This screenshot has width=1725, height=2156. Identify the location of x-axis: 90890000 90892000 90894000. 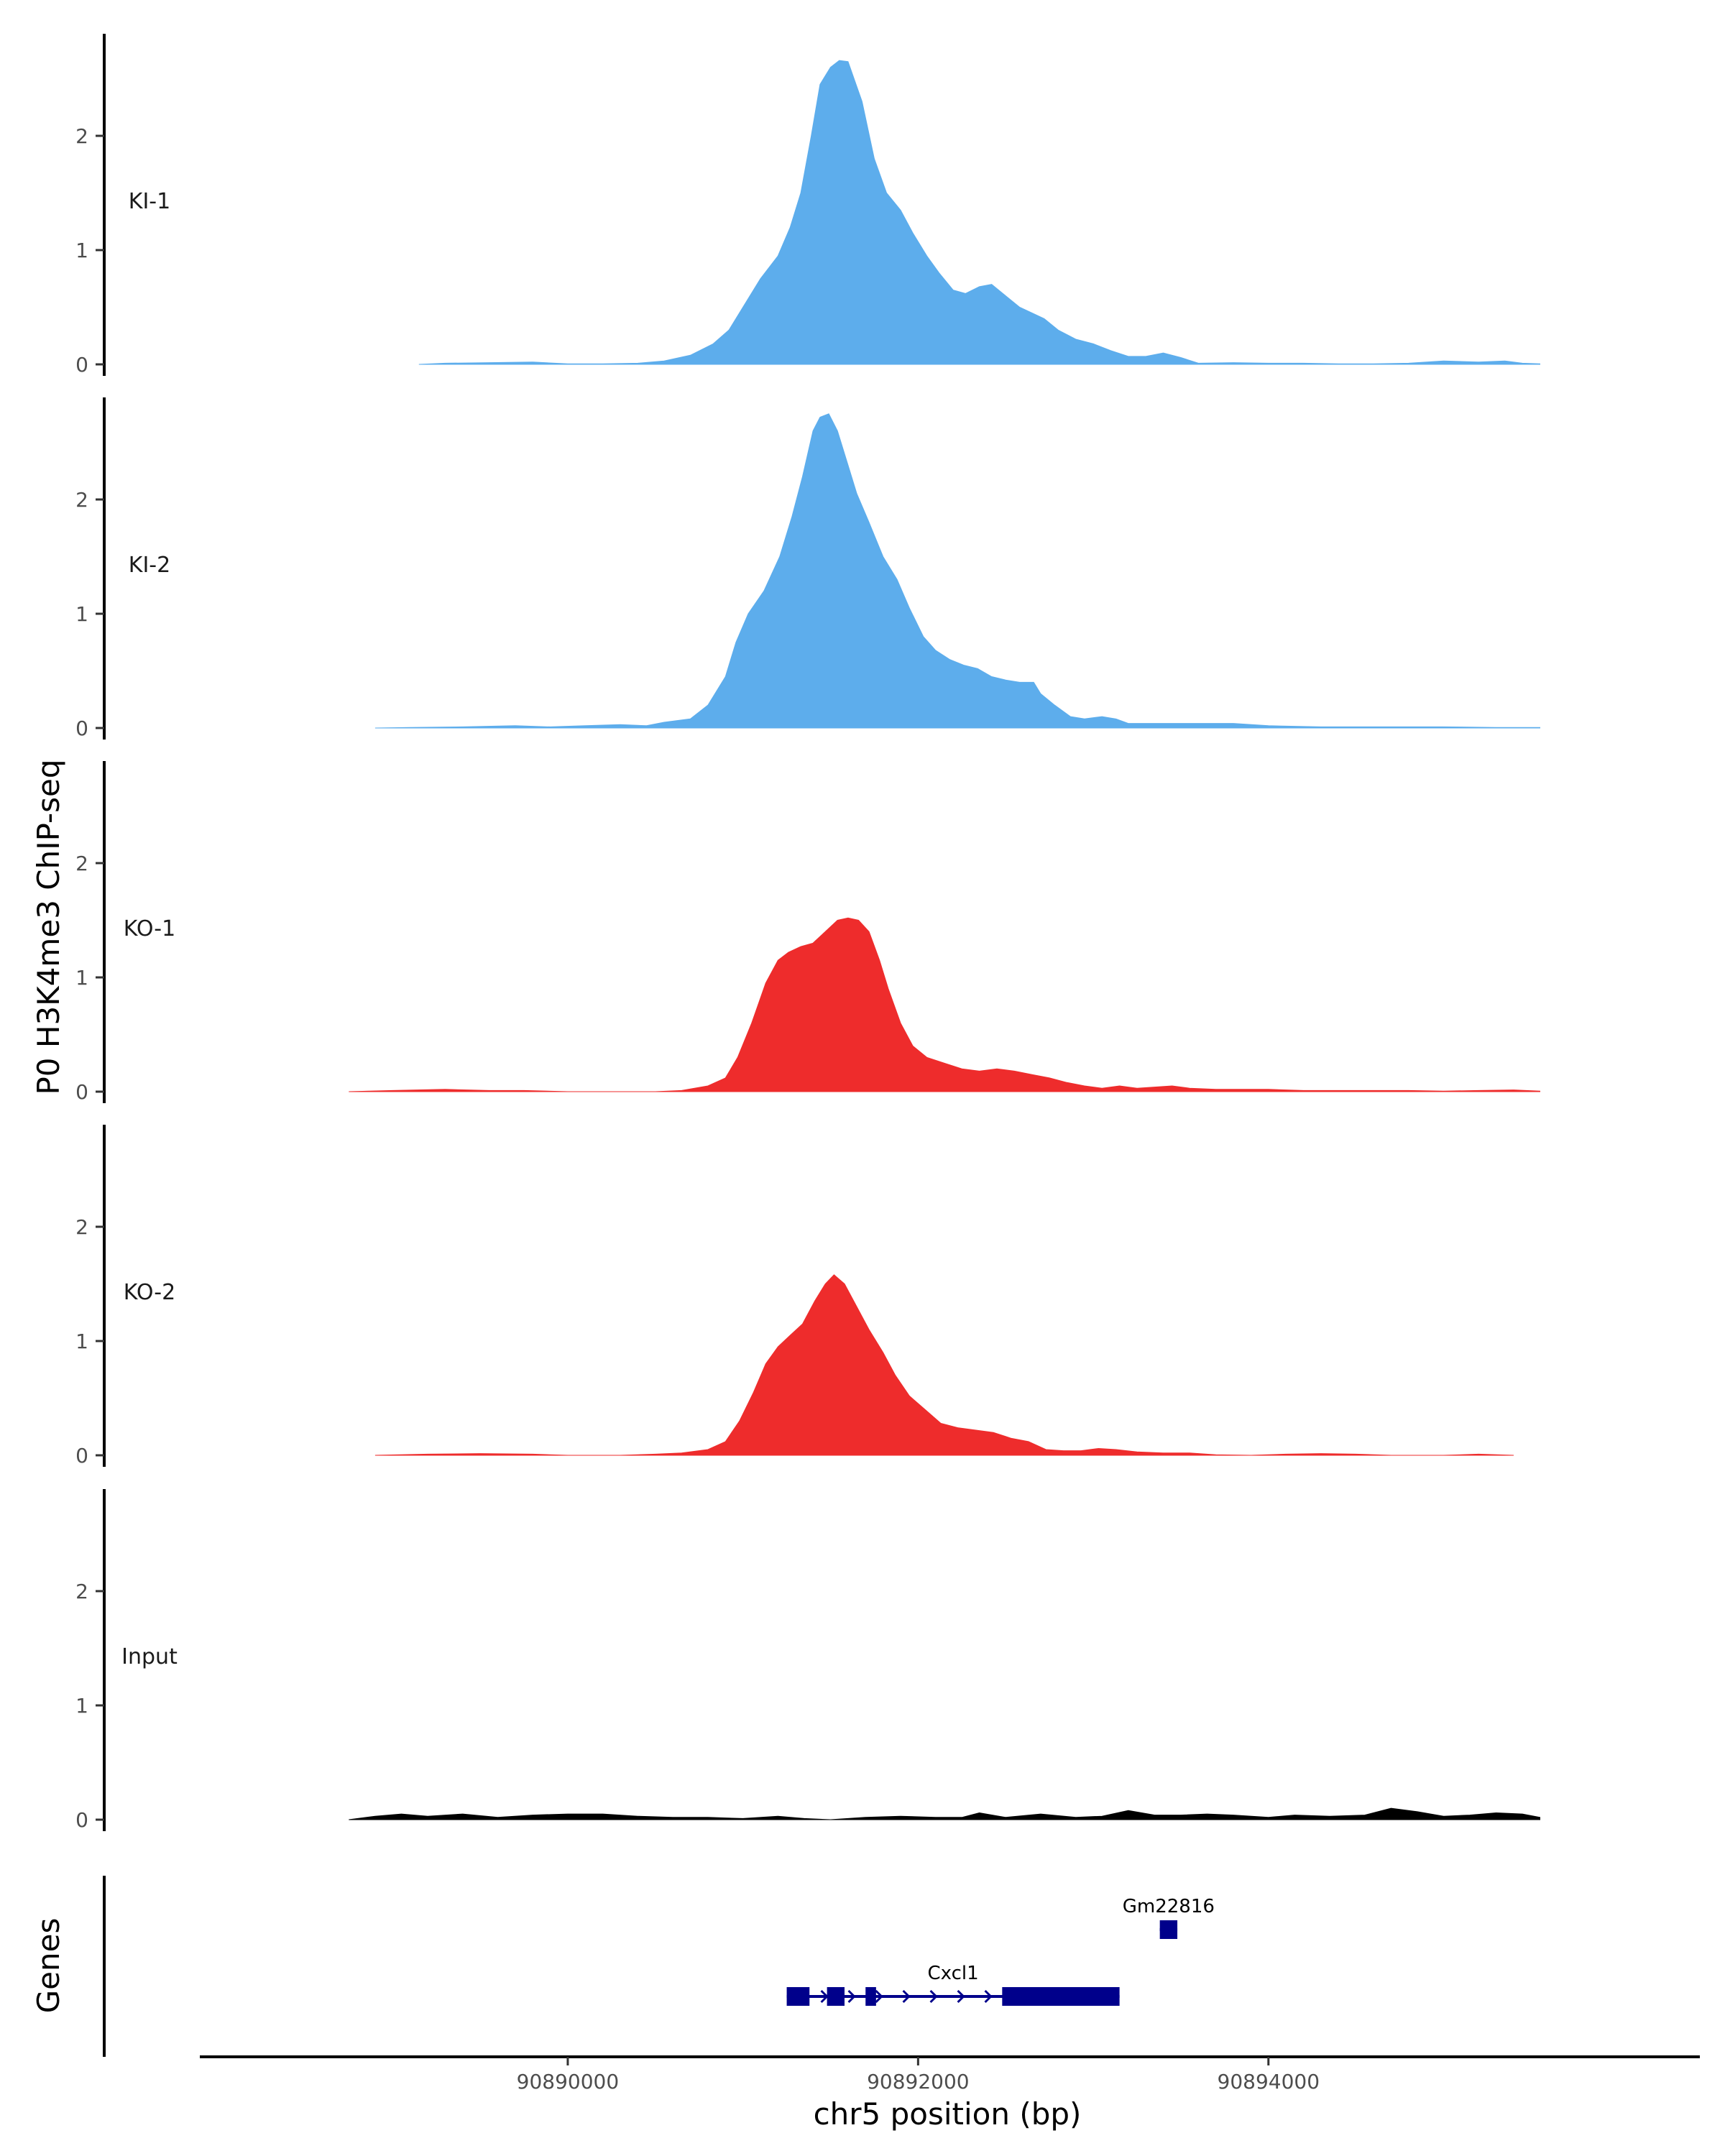
(950, 2074).